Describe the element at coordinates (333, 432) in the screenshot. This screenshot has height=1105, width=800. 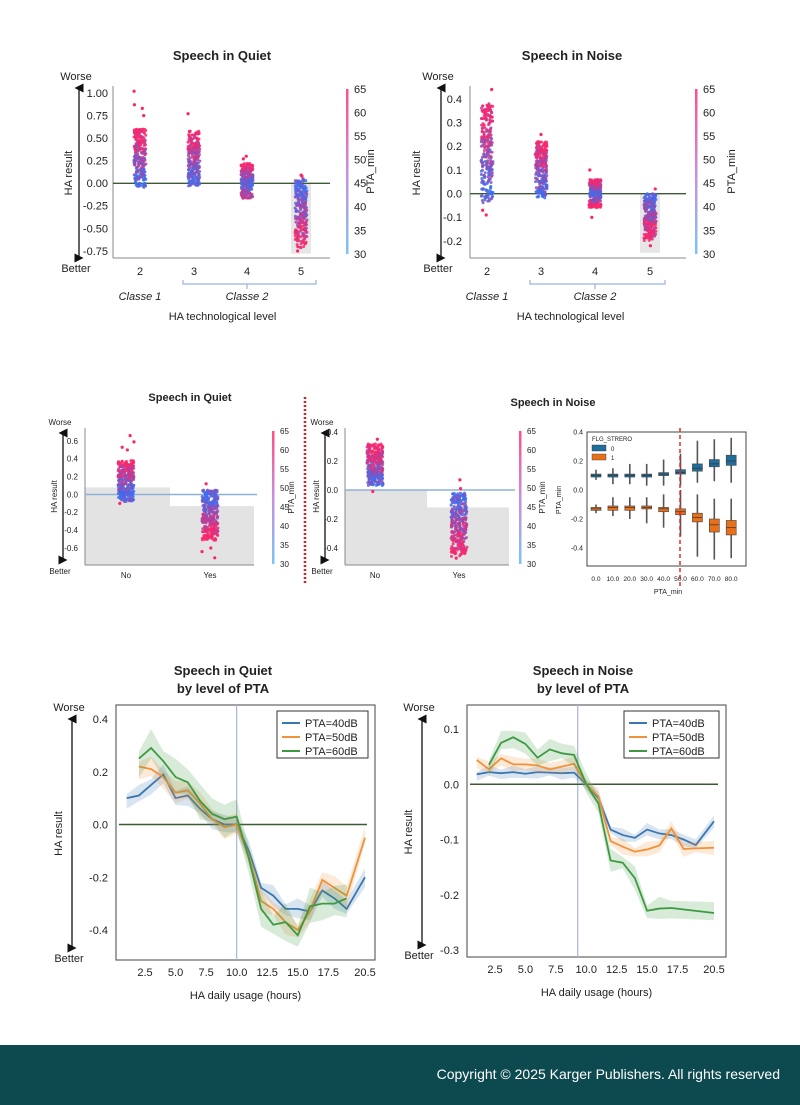
I see `y-tick-label: 0.4` at that location.